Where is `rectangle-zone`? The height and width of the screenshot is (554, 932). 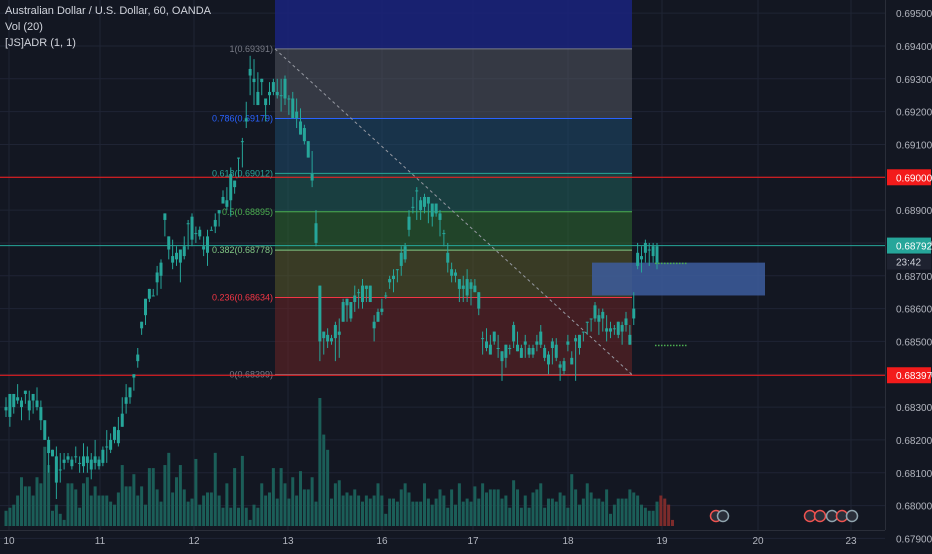
rectangle-zone is located at coordinates (678, 279).